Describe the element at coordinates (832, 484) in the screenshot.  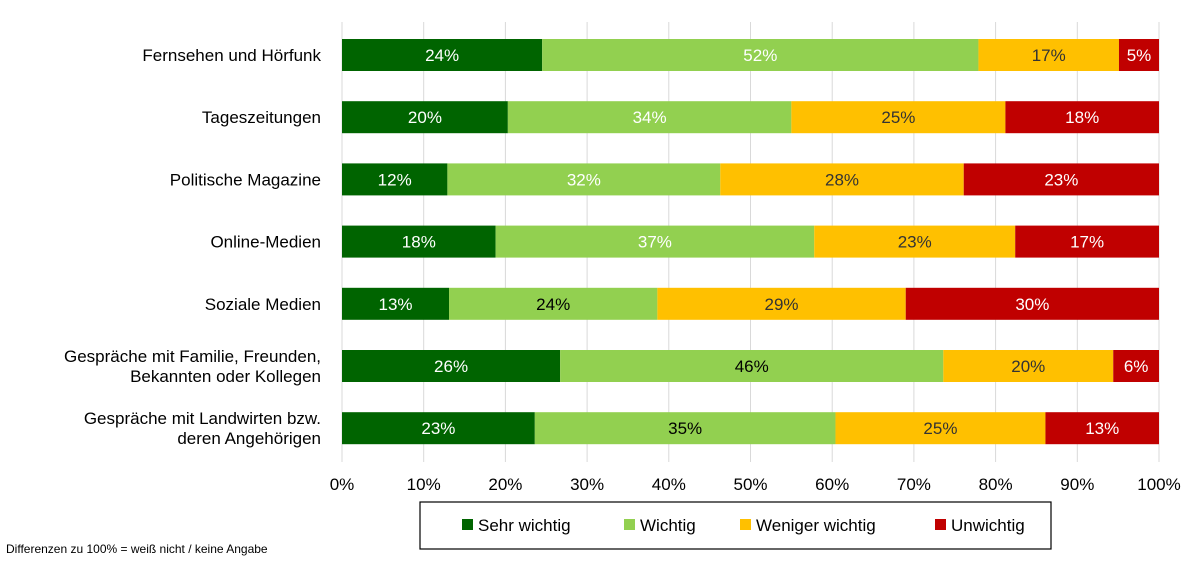
I see `x-tick-label: 60%` at that location.